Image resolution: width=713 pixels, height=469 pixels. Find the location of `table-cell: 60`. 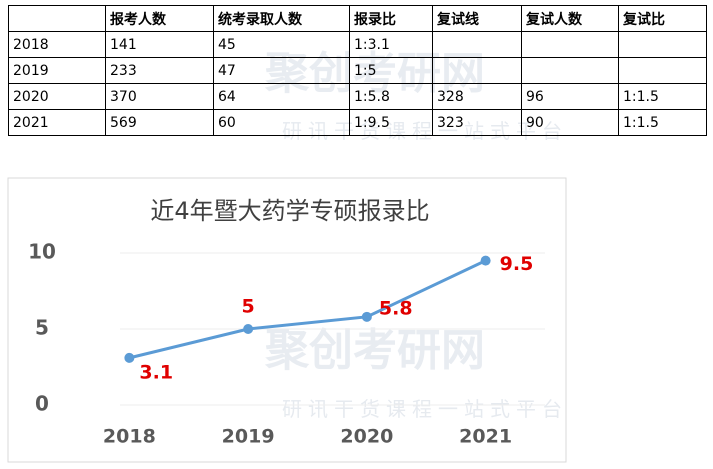

table-cell: 60 is located at coordinates (281, 122).